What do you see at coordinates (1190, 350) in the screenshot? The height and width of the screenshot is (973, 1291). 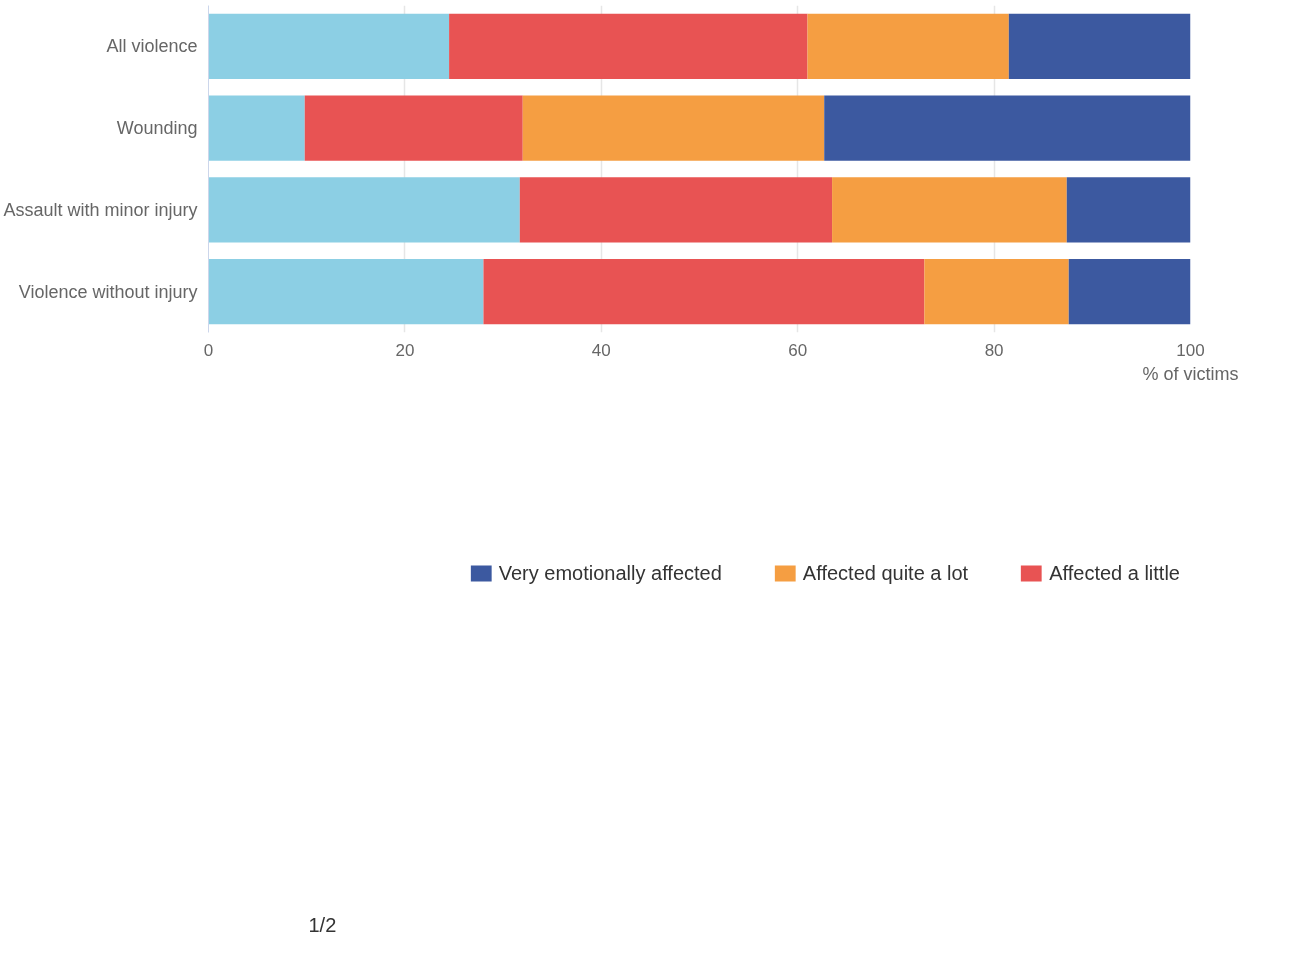 I see `x-tick-label: 100` at bounding box center [1190, 350].